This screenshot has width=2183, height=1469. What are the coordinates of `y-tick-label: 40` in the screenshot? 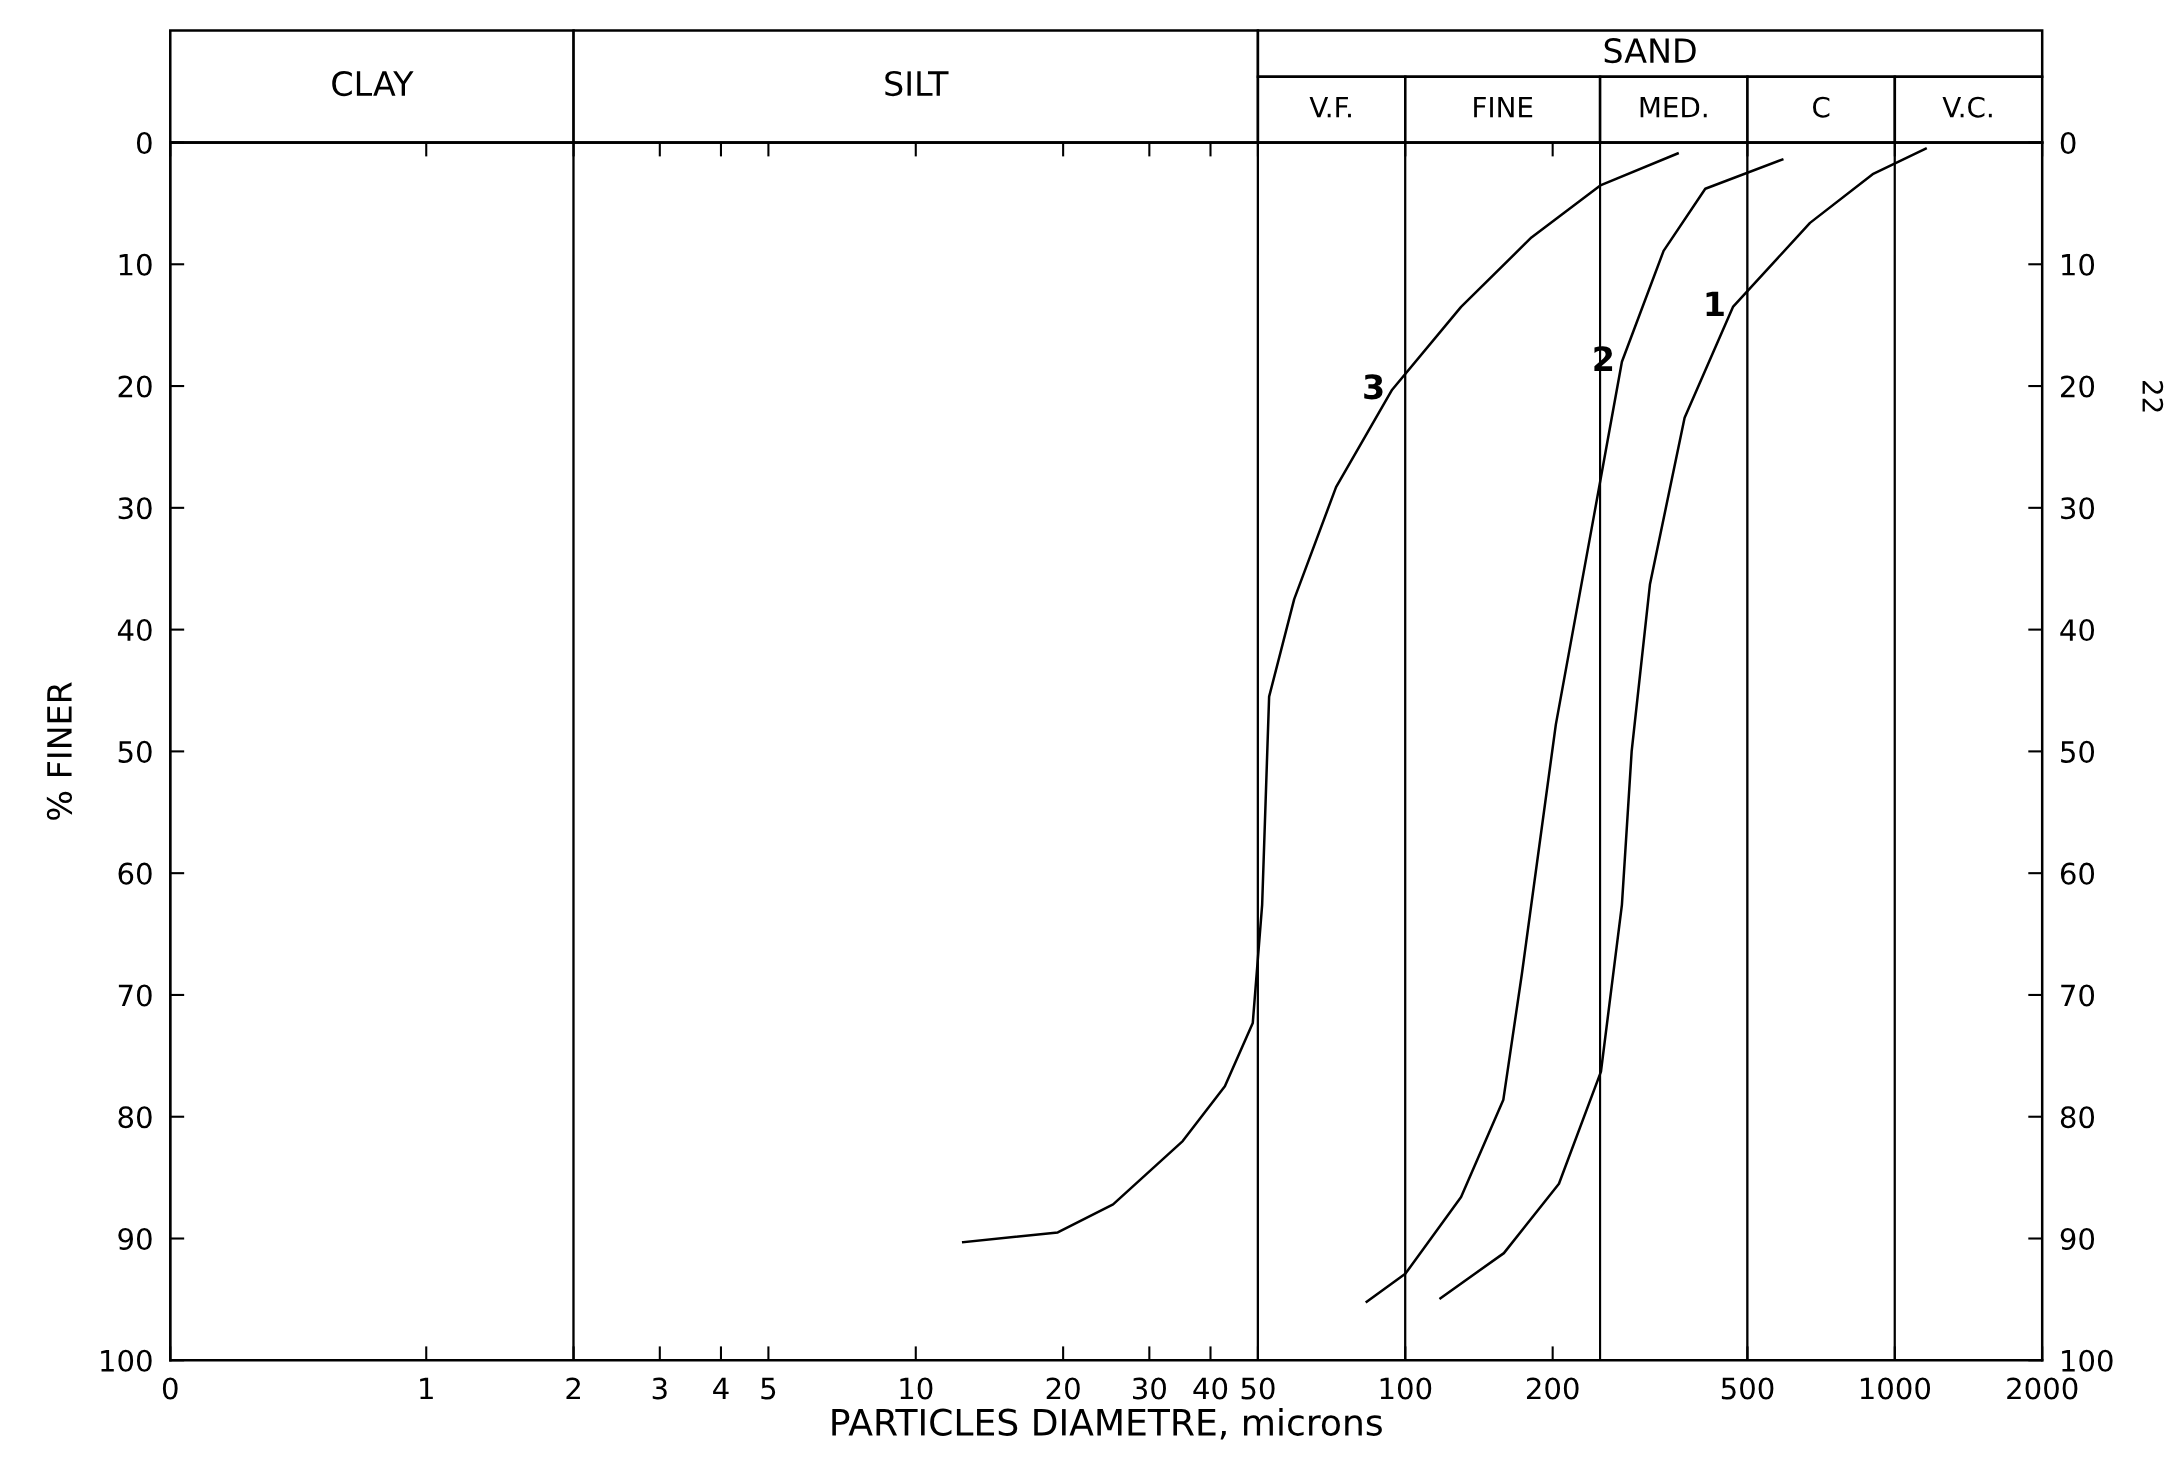 It's located at (134, 630).